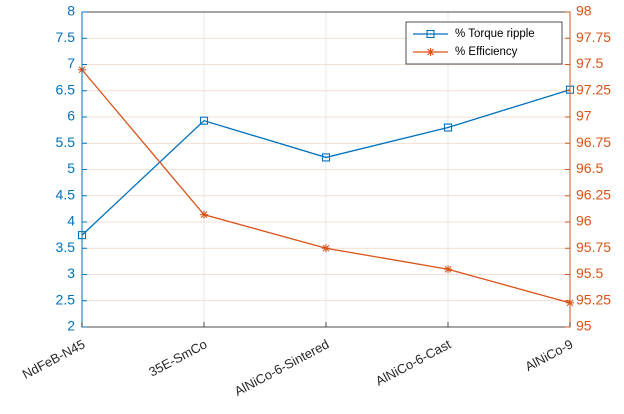  I want to click on left-tick-label: 7, so click(71, 63).